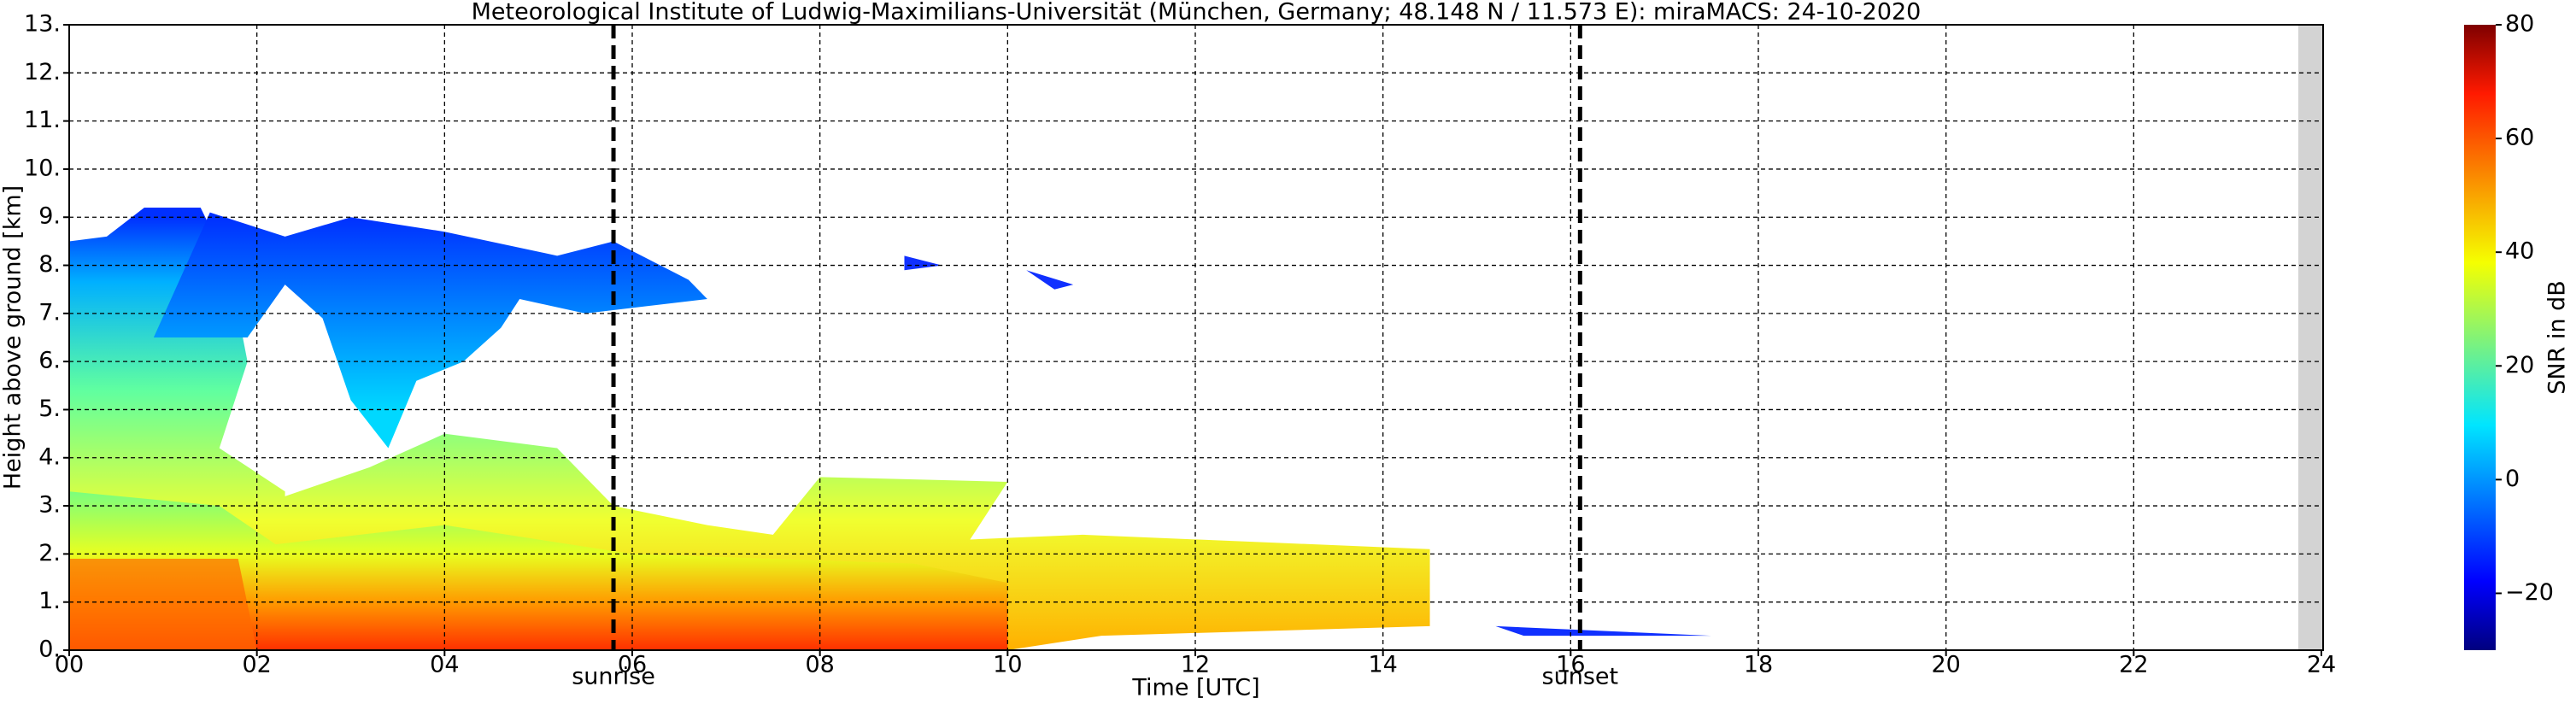 The image size is (2576, 704). Describe the element at coordinates (49, 216) in the screenshot. I see `y-tick-label: 9.` at that location.